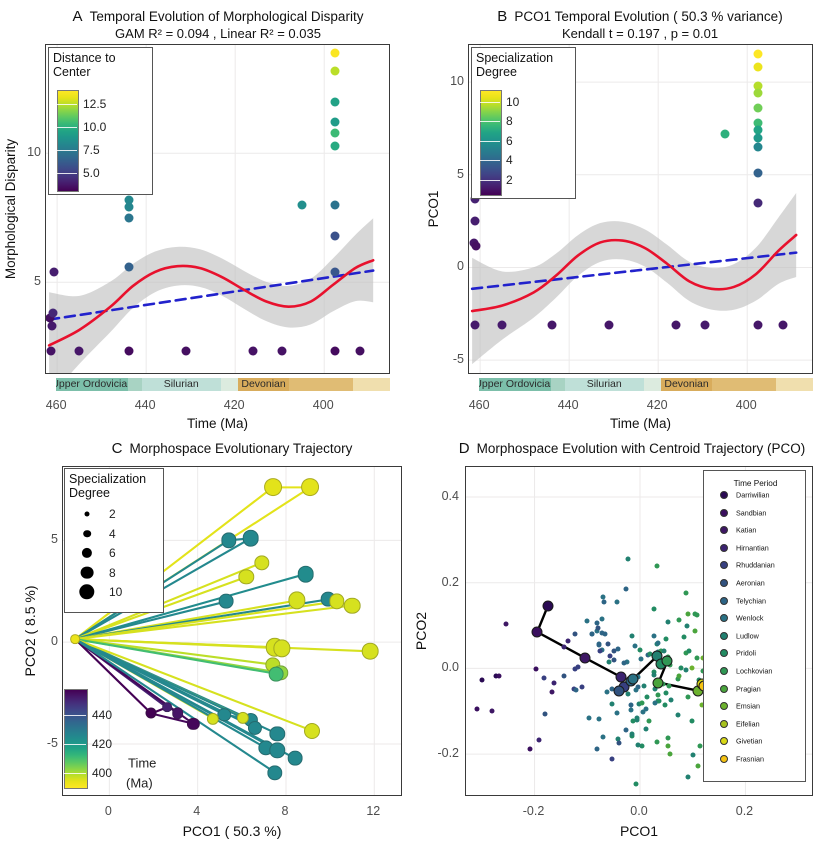 This screenshot has height=848, width=831. What do you see at coordinates (34, 152) in the screenshot?
I see `y-tick-label: 10` at bounding box center [34, 152].